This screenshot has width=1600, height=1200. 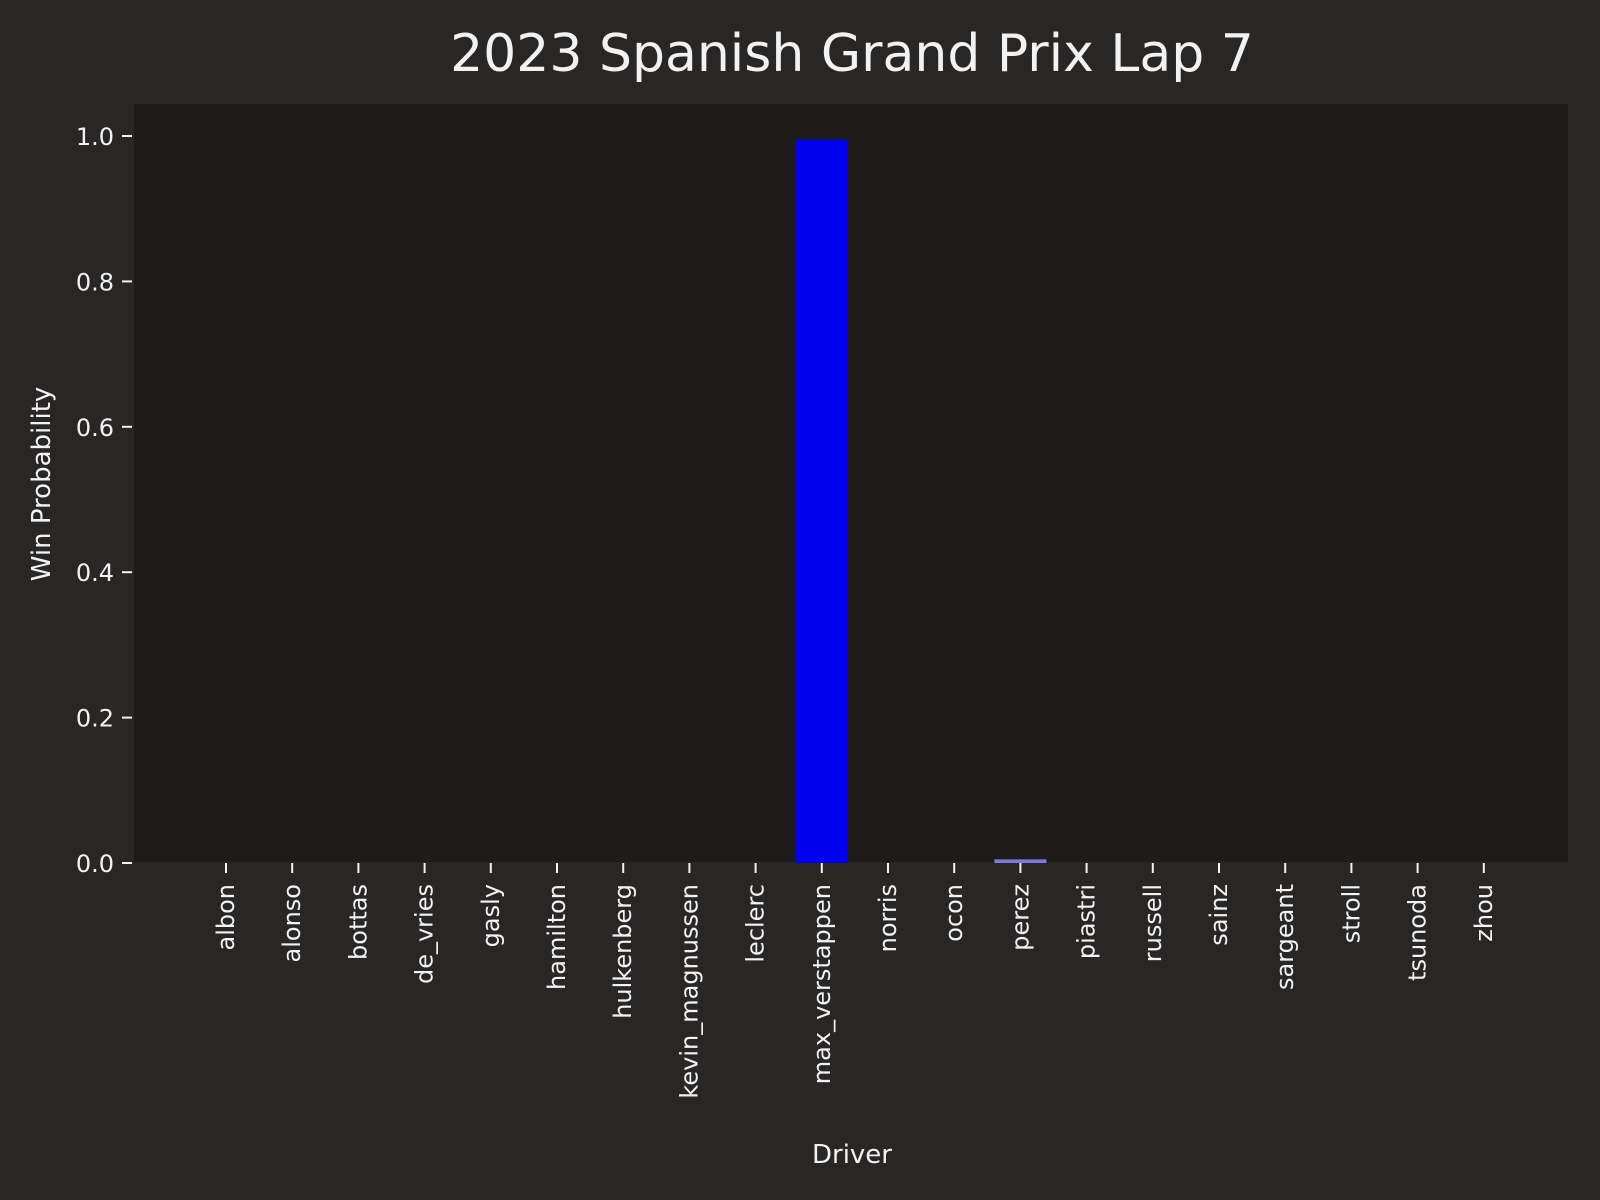 I want to click on x-tick-label-sainz: sainz, so click(x=1219, y=915).